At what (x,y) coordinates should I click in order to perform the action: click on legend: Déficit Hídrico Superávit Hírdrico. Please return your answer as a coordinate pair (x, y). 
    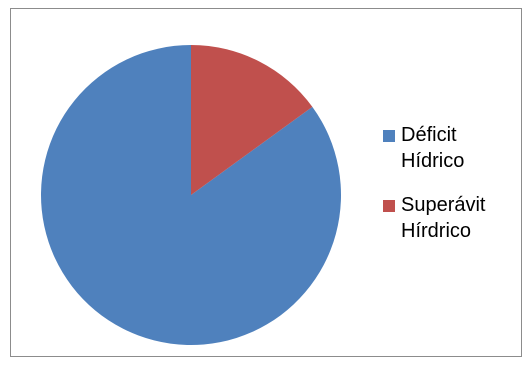
    Looking at the image, I should click on (434, 192).